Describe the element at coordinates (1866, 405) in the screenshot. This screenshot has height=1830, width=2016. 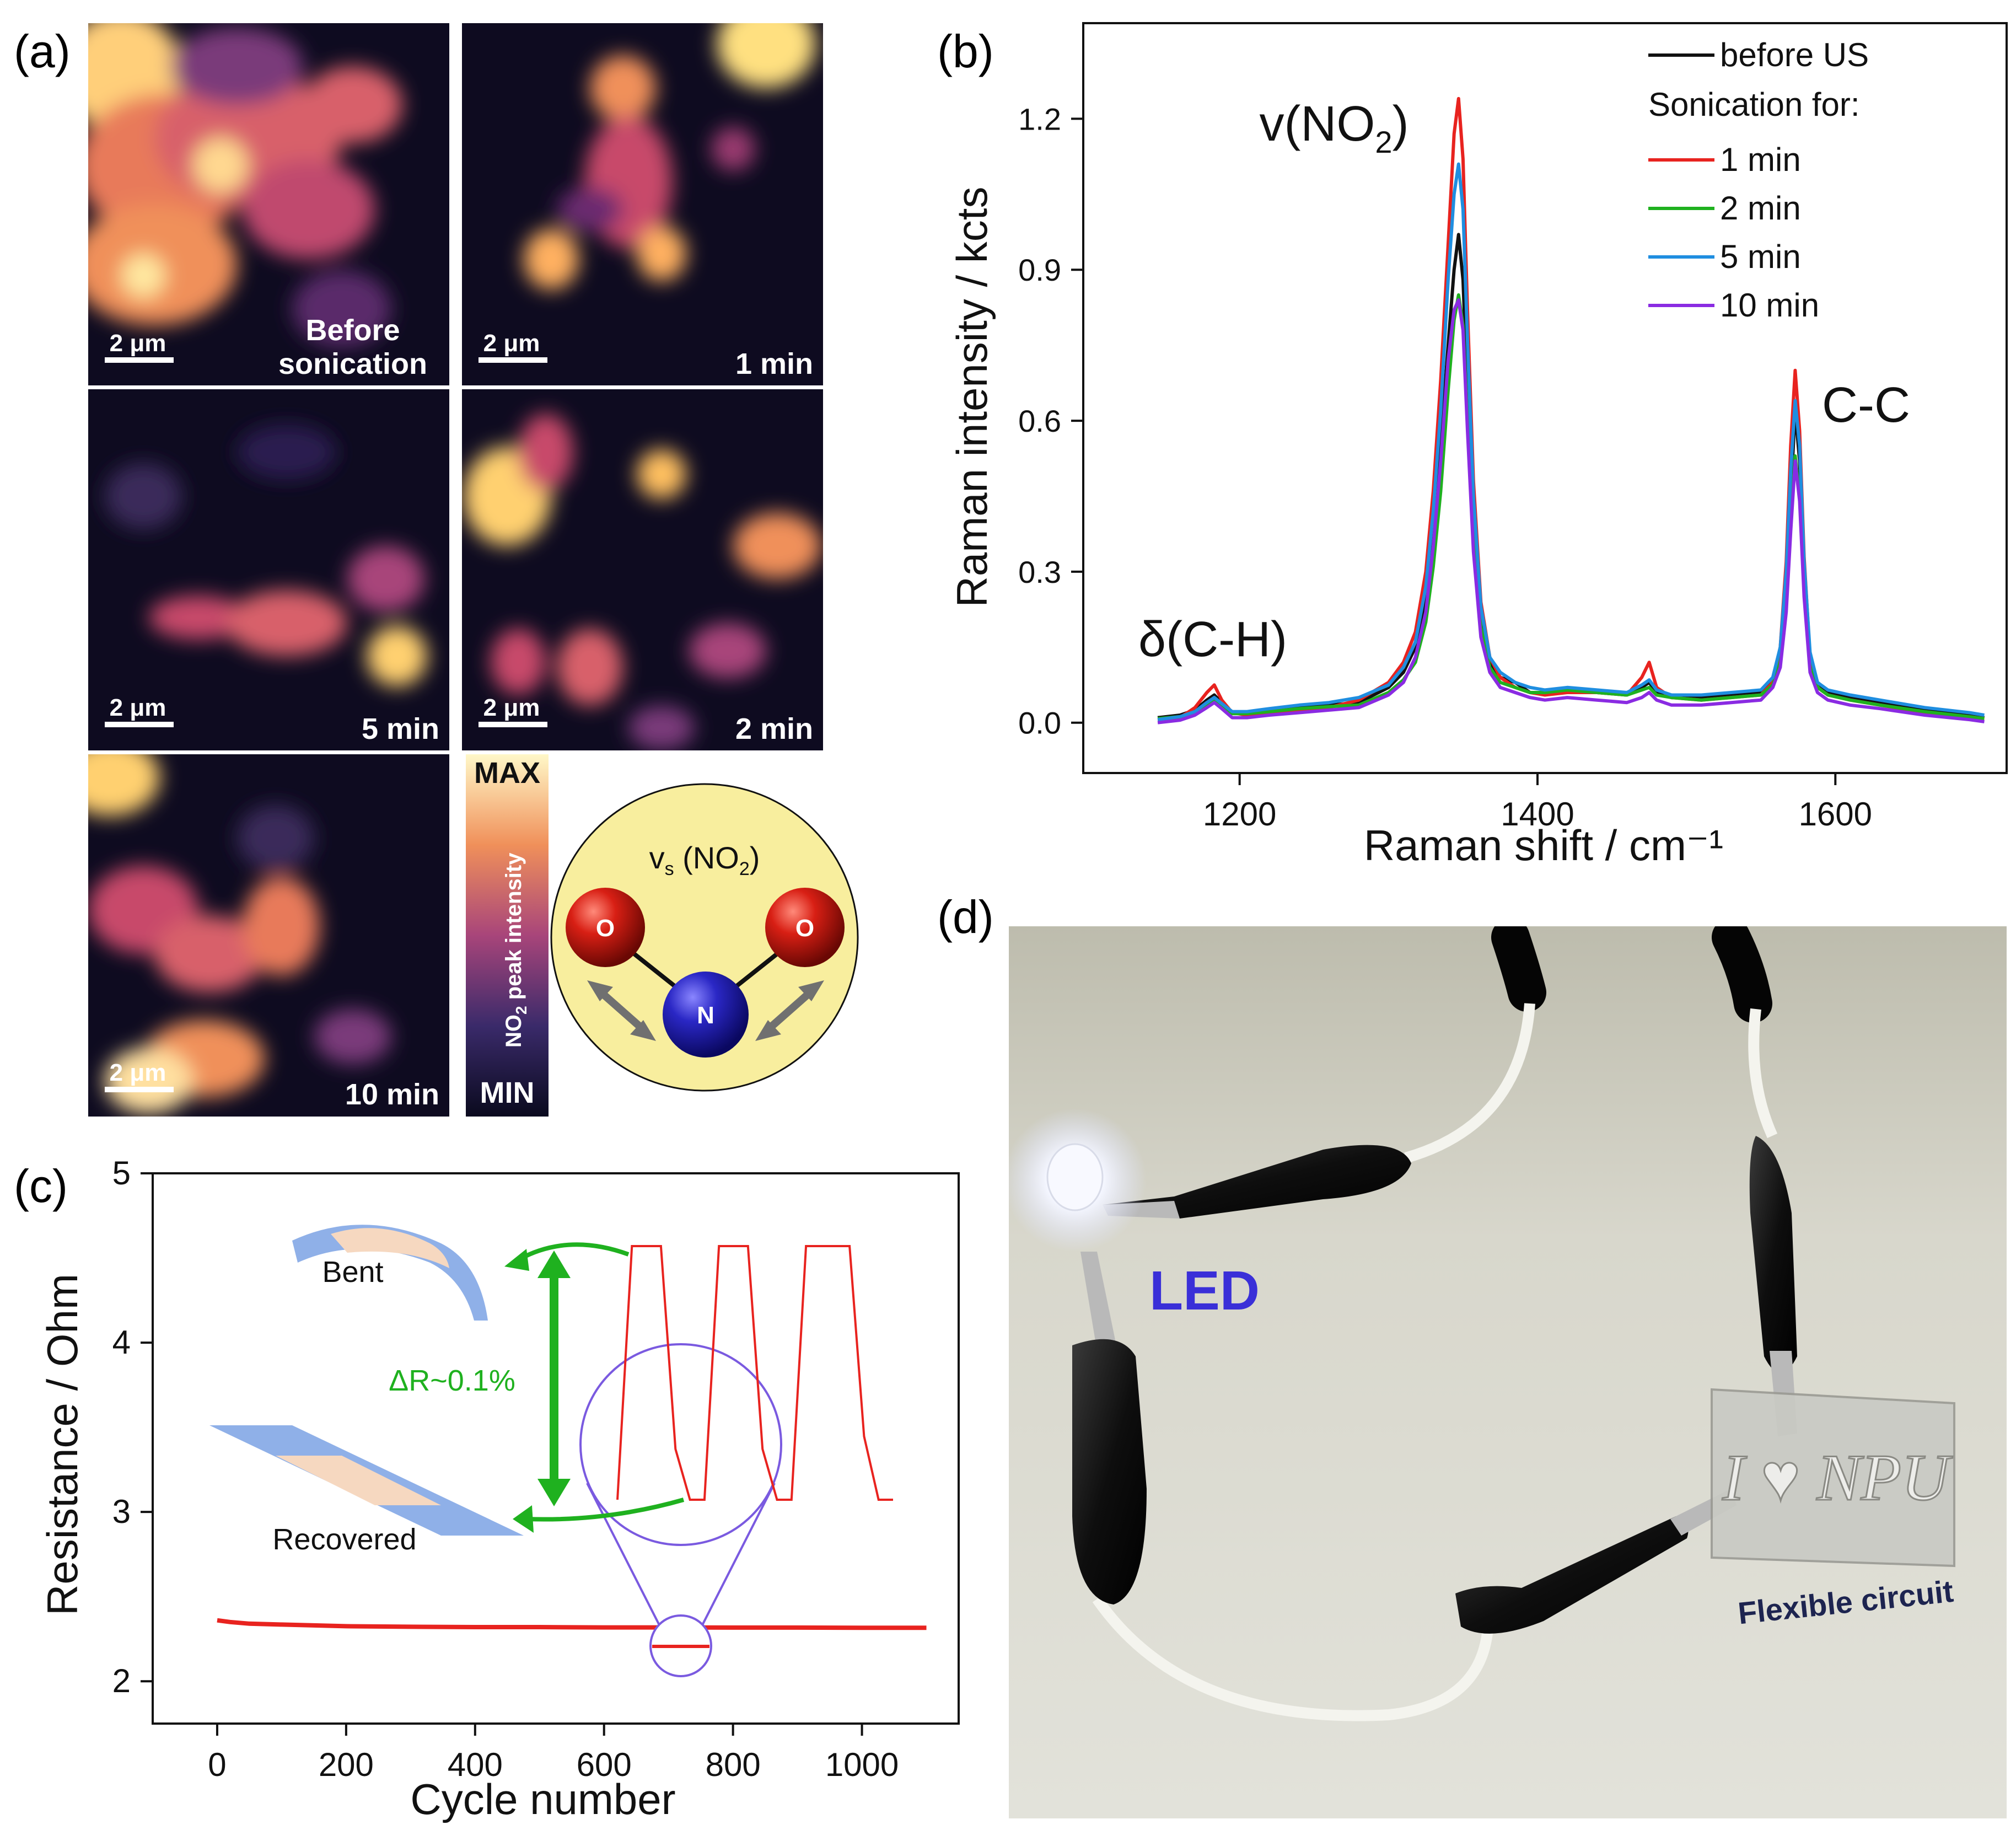
I see `annotation-cc: C-C` at that location.